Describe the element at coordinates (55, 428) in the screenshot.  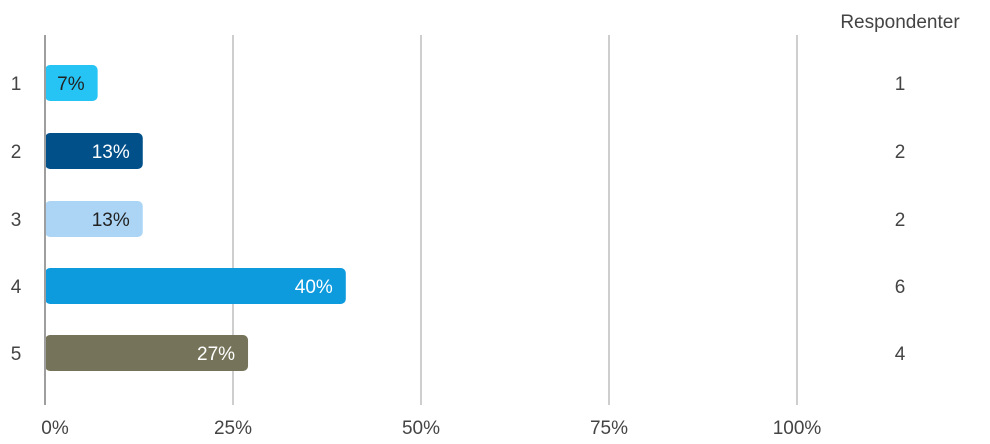
I see `x-tick-label: 0%` at that location.